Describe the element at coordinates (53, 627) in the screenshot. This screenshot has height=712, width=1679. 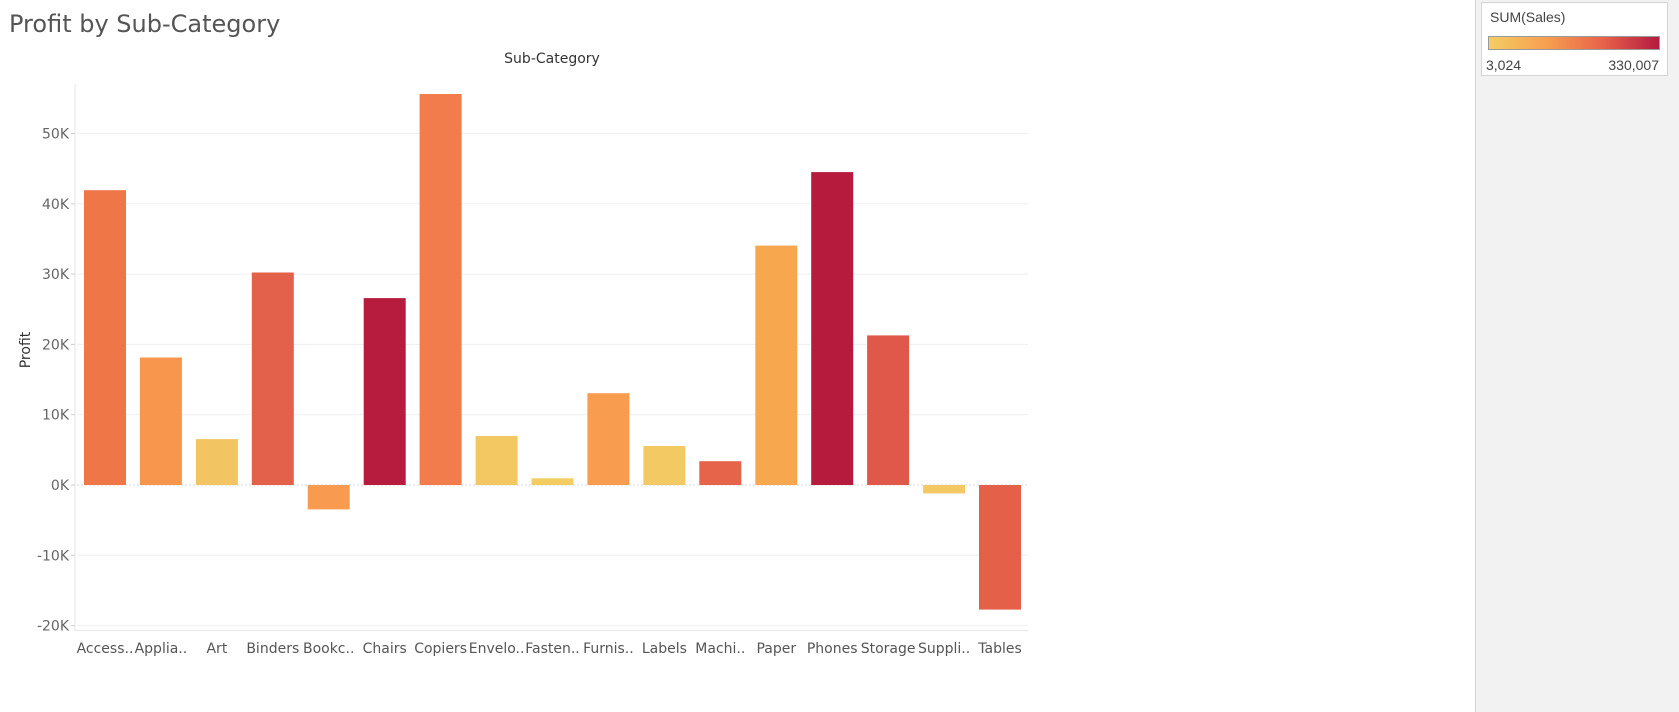
I see `y-tick-label: -20K` at that location.